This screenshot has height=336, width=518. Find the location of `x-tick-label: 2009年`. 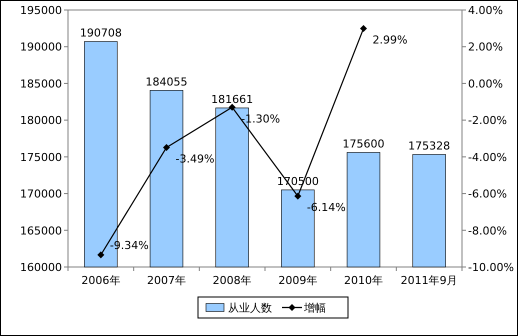

x-tick-label: 2009年 is located at coordinates (298, 280).